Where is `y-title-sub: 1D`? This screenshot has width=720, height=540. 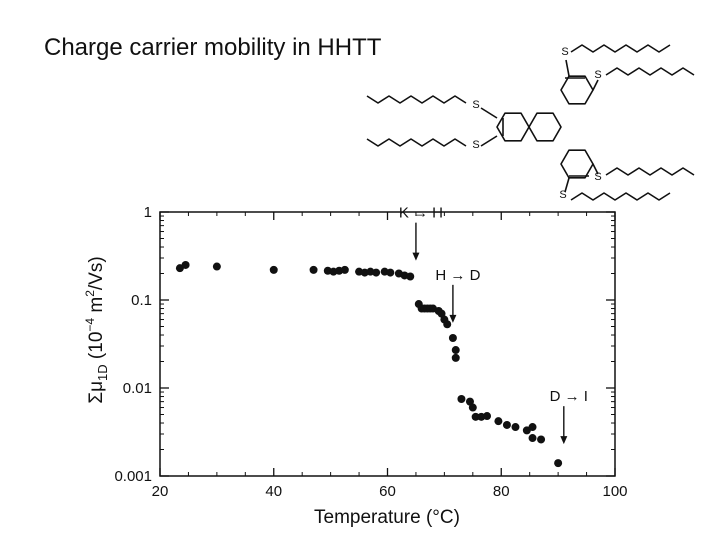
y-title-sub: 1D is located at coordinates (102, 372).